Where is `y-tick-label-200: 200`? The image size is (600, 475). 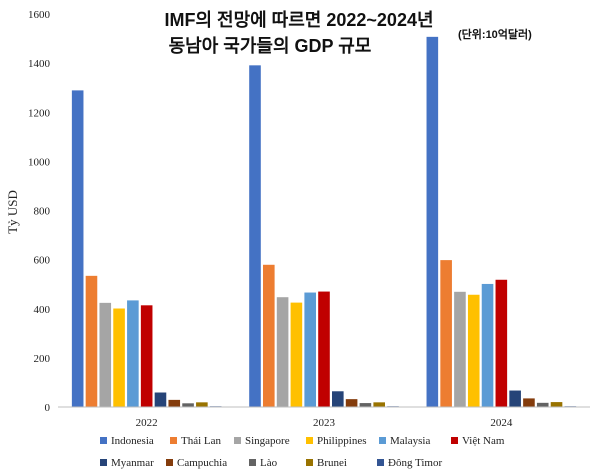 y-tick-label-200: 200 is located at coordinates (42, 359).